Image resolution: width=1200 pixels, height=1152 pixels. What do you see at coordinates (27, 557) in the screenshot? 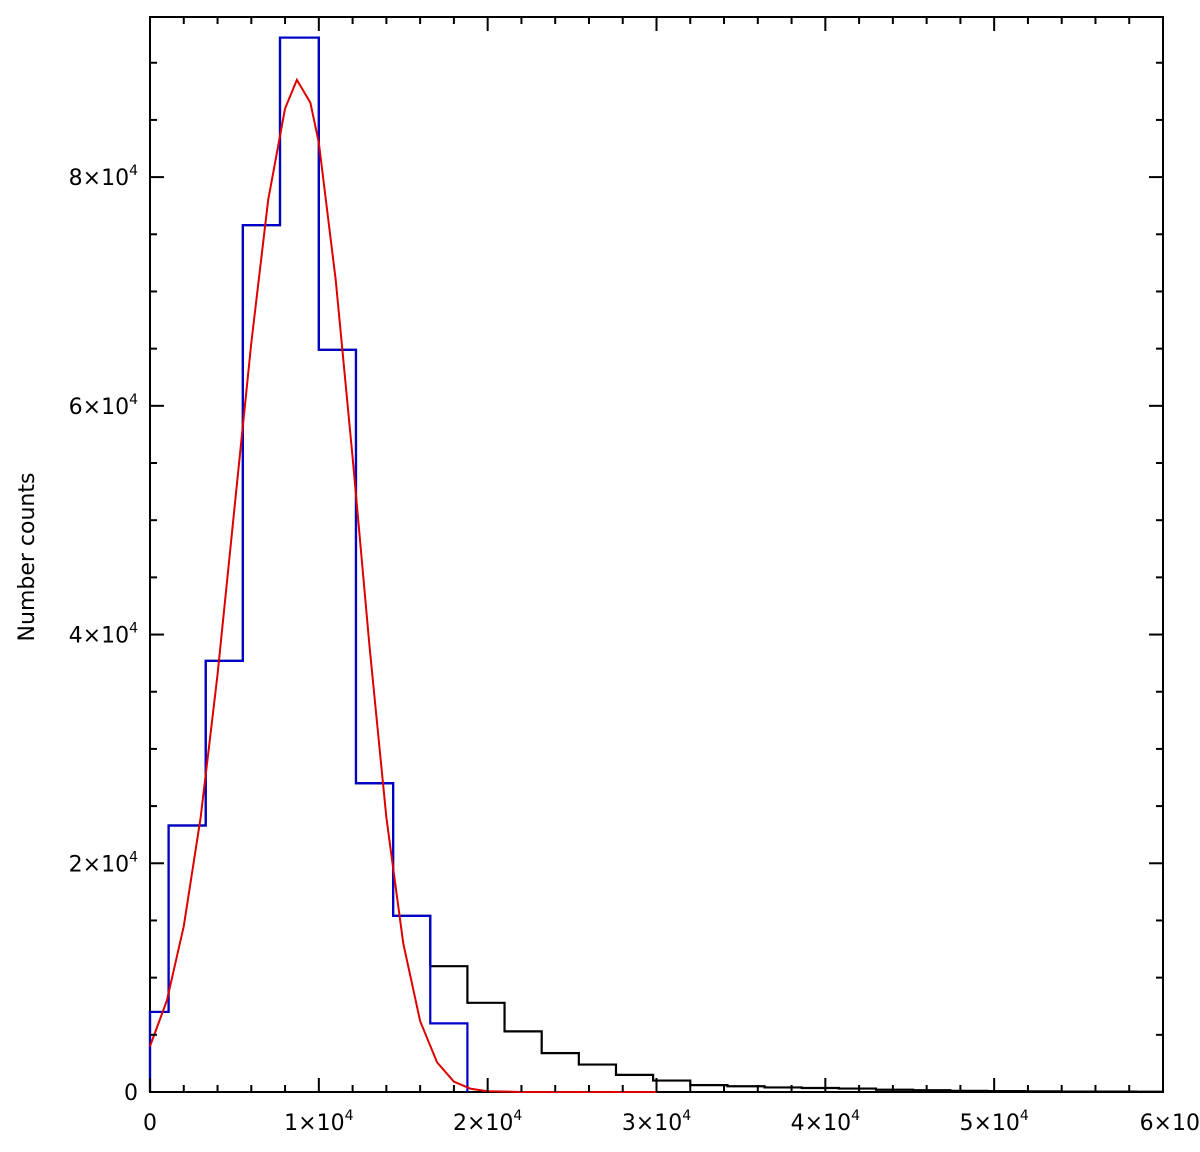
I see `y-axis-title: Number counts` at bounding box center [27, 557].